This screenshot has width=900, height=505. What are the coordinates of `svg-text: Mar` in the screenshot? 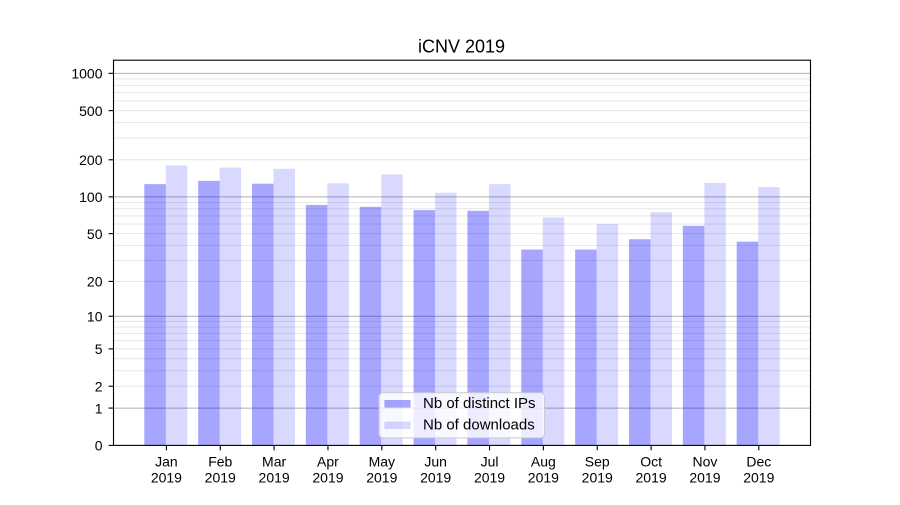 It's located at (274, 462).